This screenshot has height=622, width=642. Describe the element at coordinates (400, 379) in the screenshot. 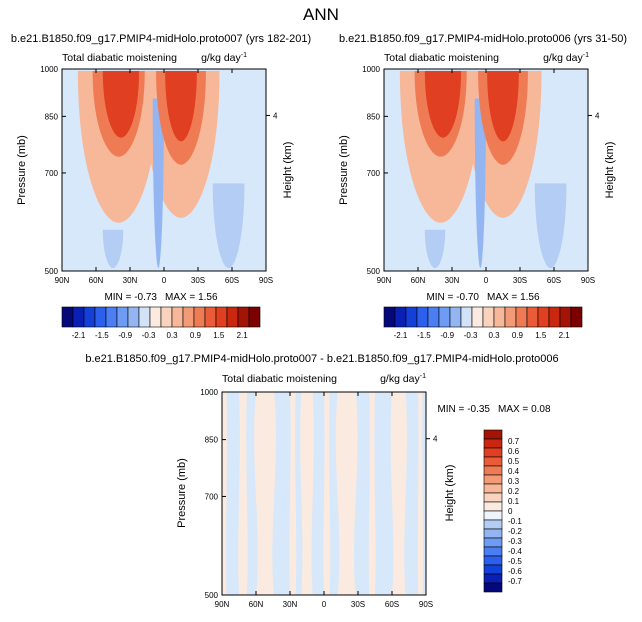

I see `units-text: g/kg day` at that location.